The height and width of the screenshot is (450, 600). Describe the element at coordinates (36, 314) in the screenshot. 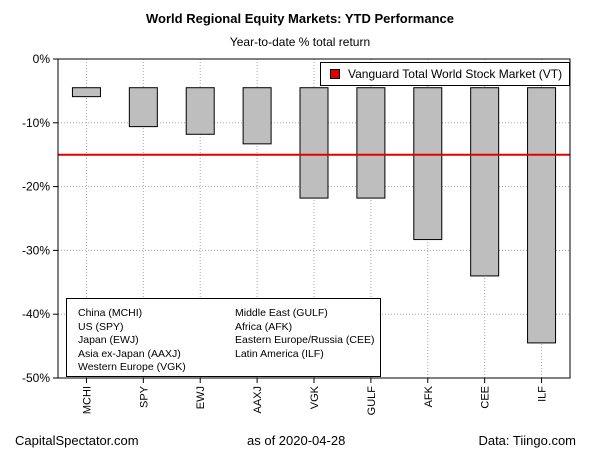

I see `y-tick-label: -40%` at that location.